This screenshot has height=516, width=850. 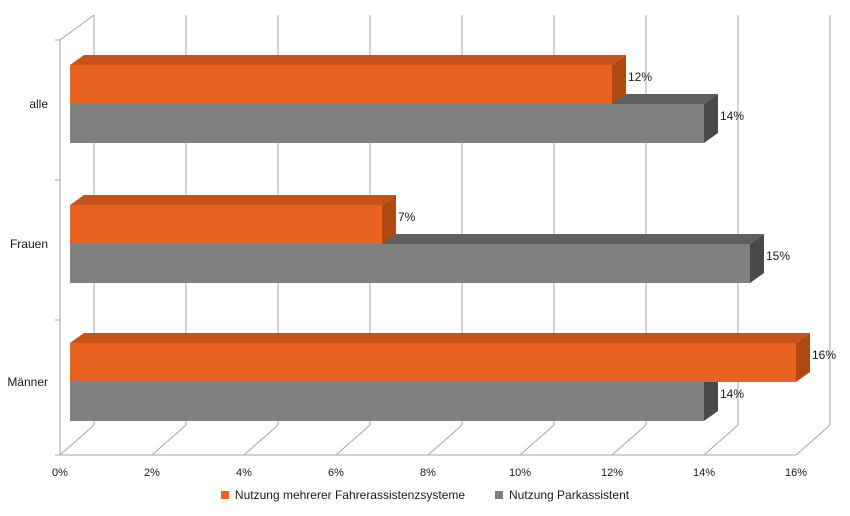 I want to click on side-wall-top-edge, so click(x=77, y=27).